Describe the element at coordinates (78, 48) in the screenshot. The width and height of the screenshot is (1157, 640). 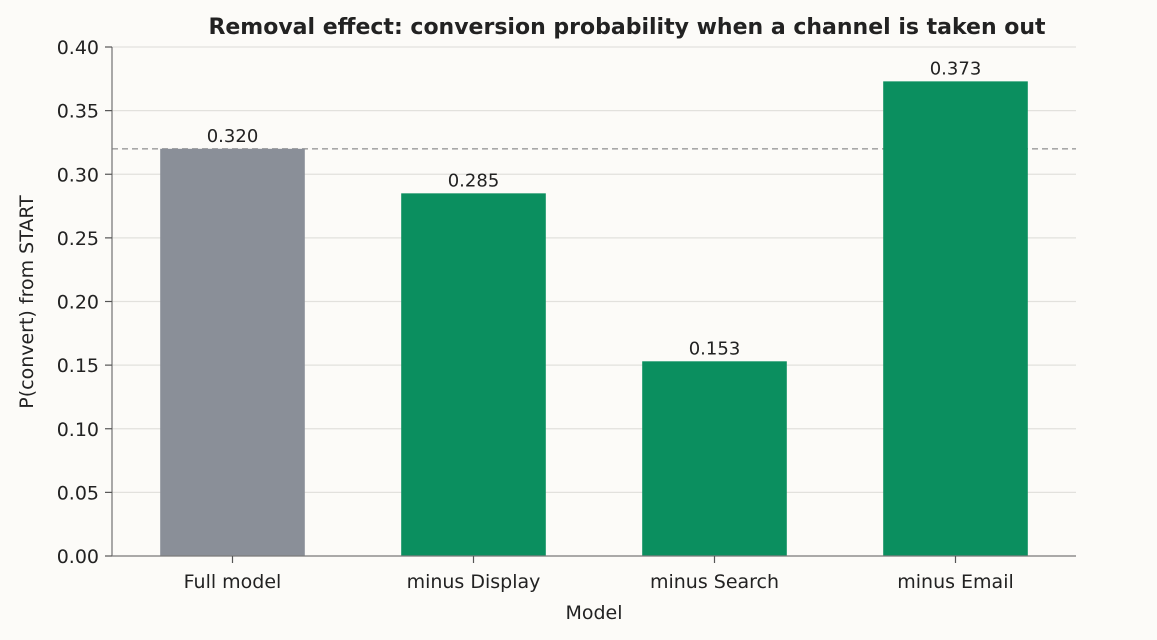
I see `y-tick-label: 0.40` at that location.